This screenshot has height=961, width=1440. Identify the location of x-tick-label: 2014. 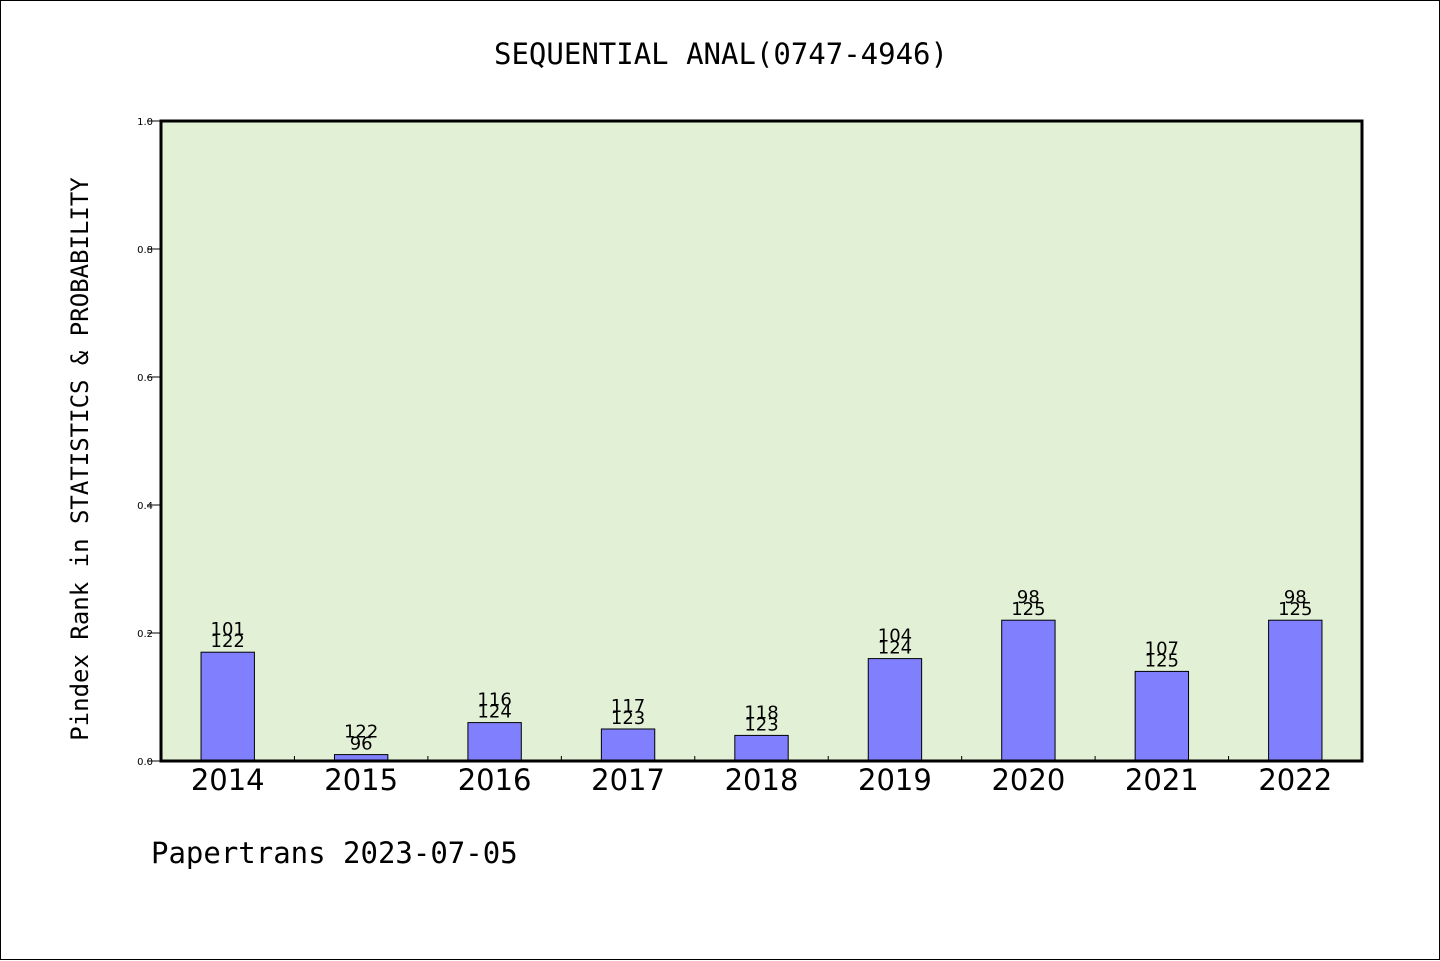
(228, 780).